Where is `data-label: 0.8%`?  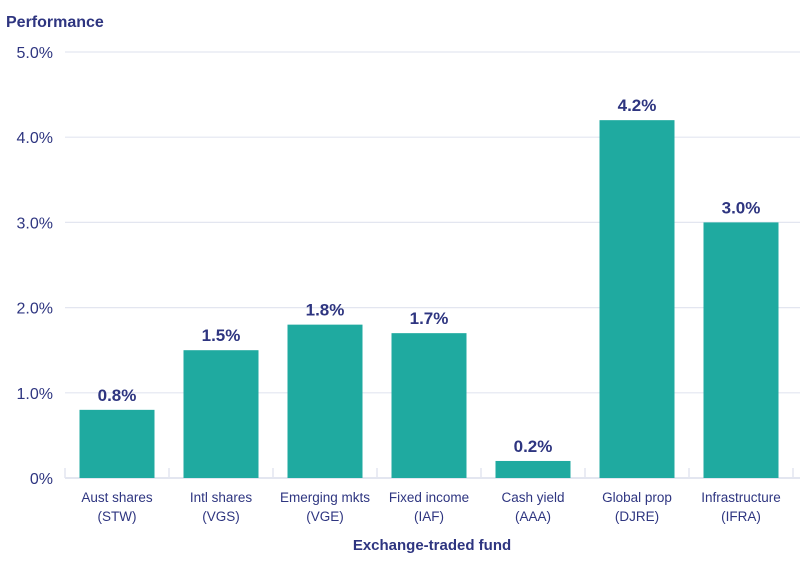
data-label: 0.8% is located at coordinates (117, 395).